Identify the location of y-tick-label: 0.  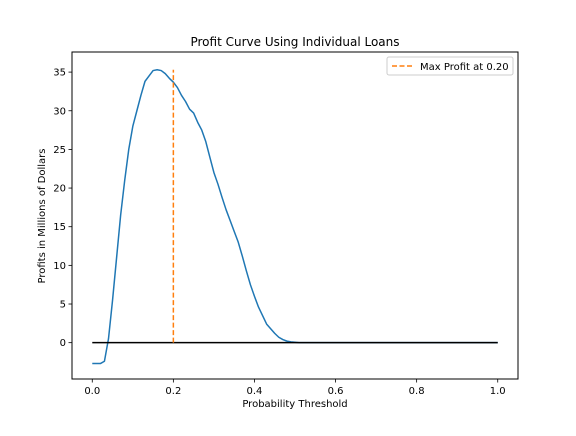
(63, 343).